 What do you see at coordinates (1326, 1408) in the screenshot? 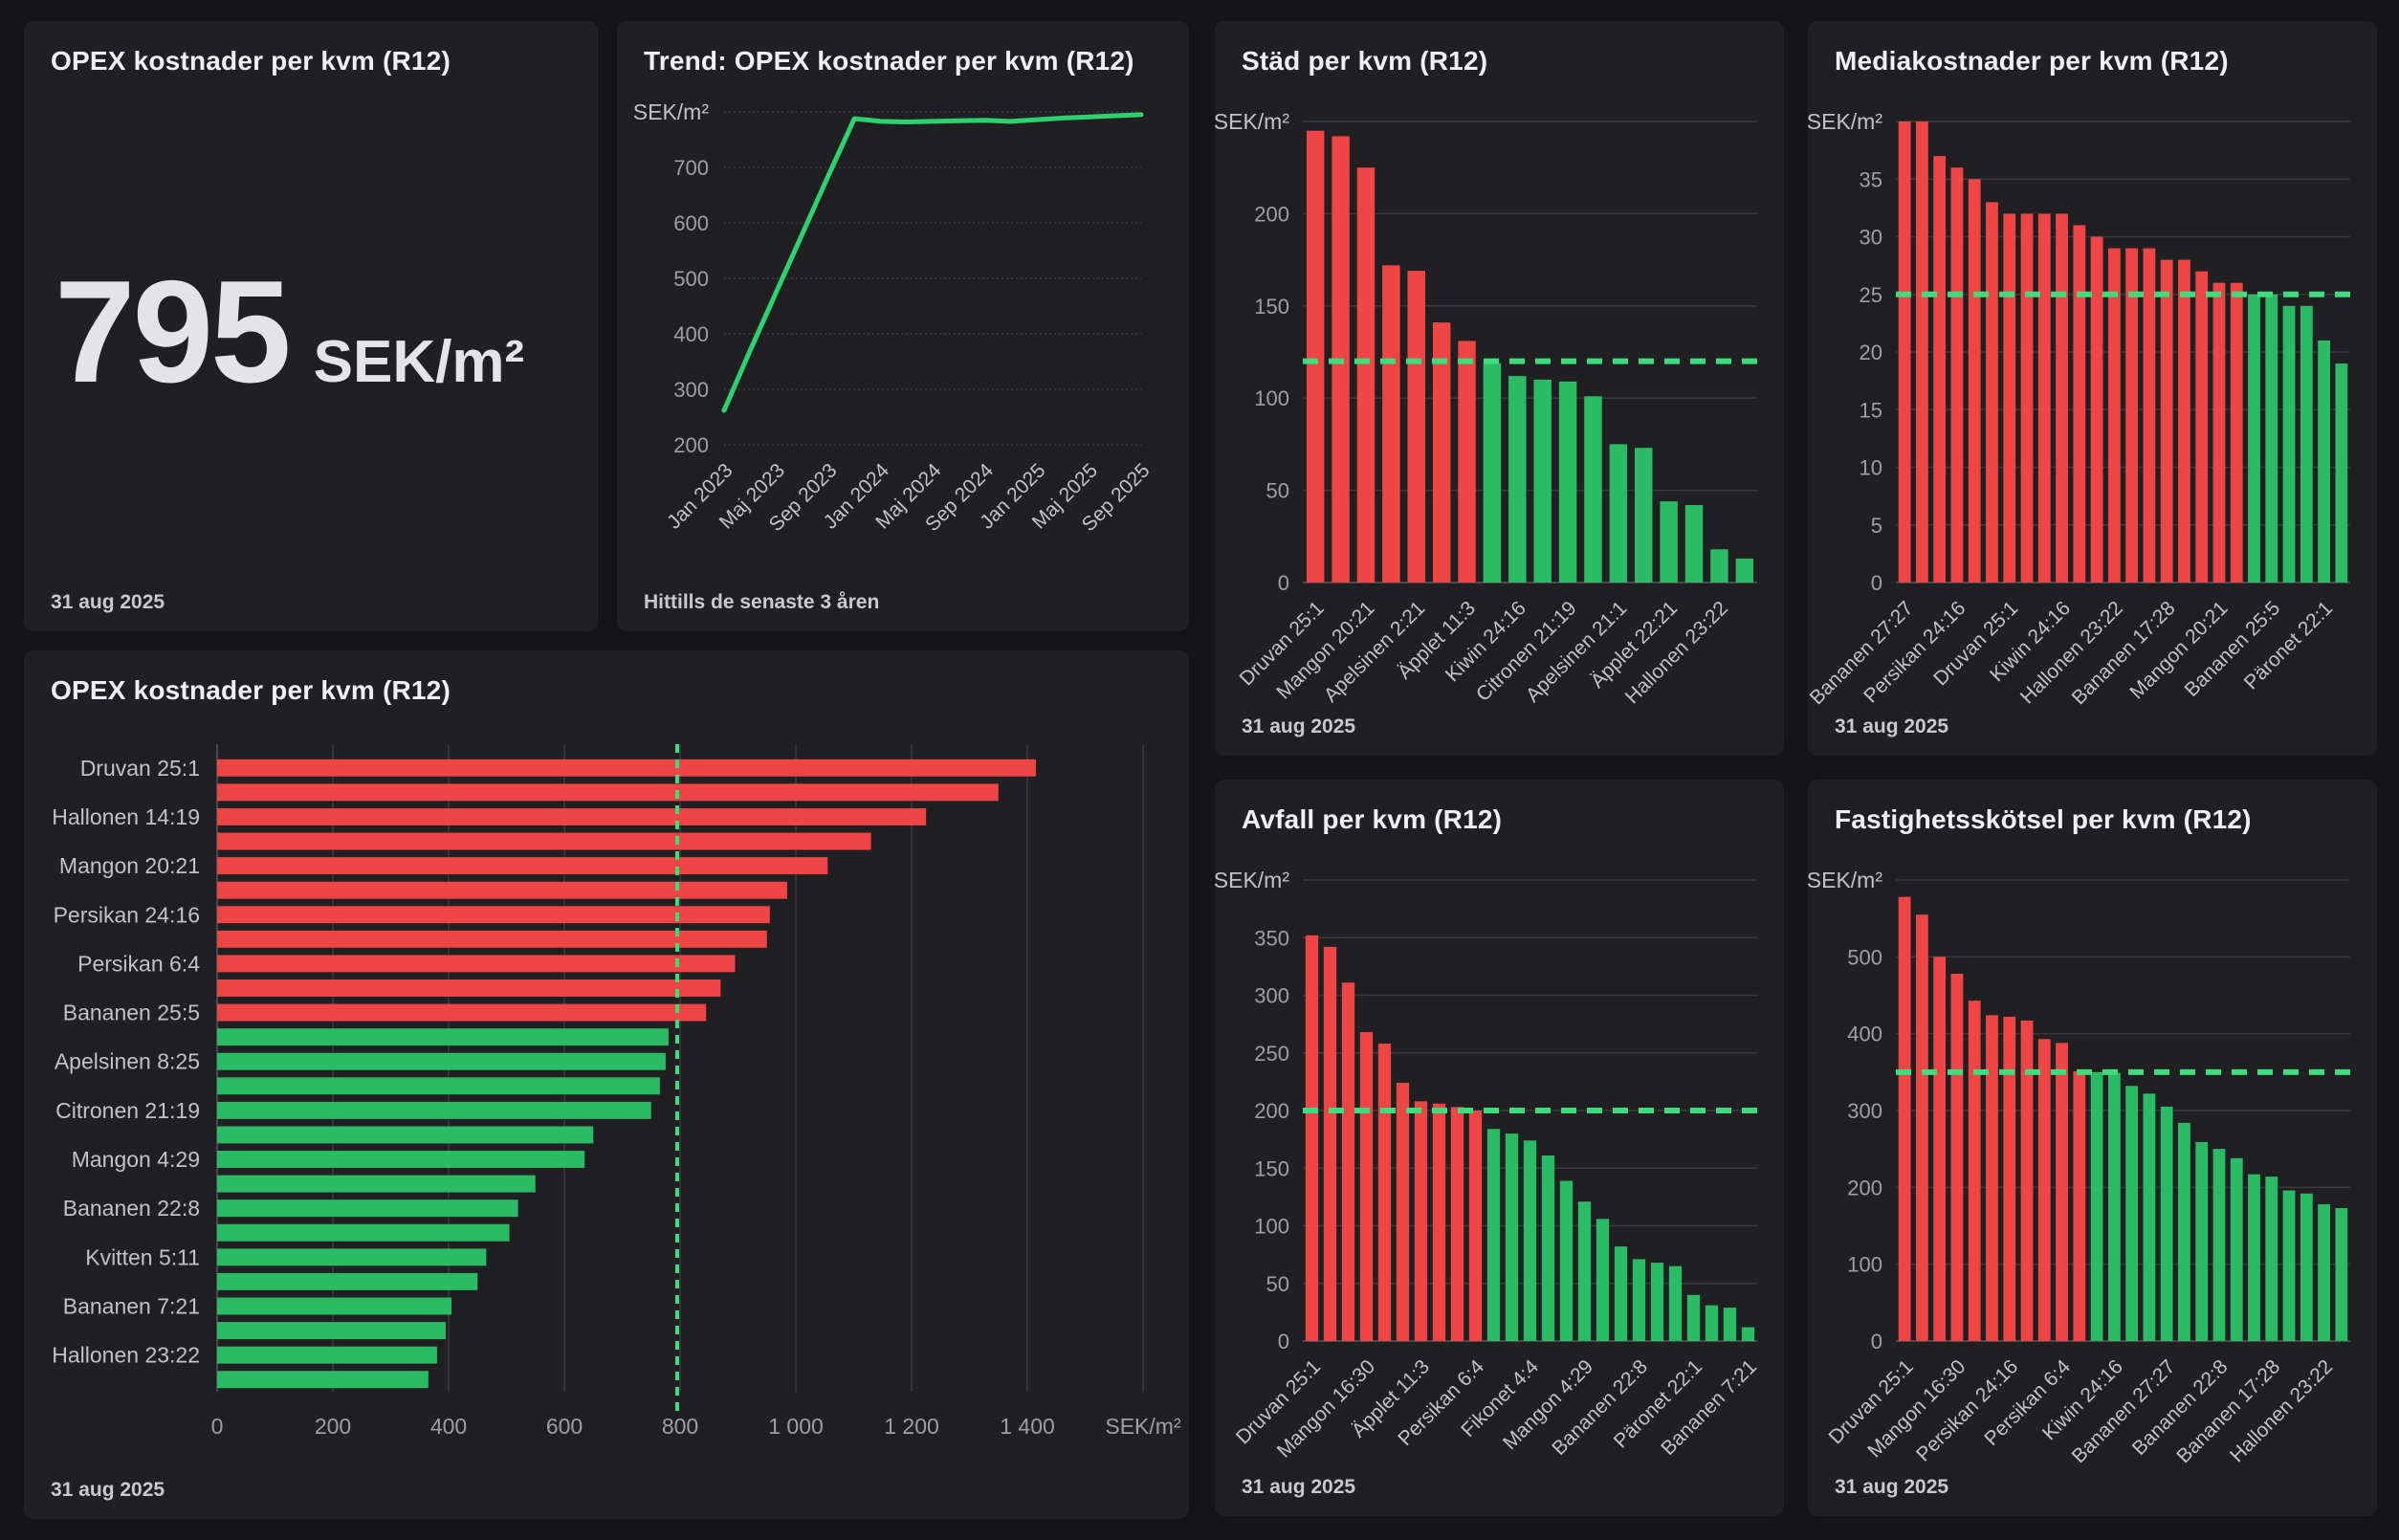
I see `svg-text: Mangon 16:30` at bounding box center [1326, 1408].